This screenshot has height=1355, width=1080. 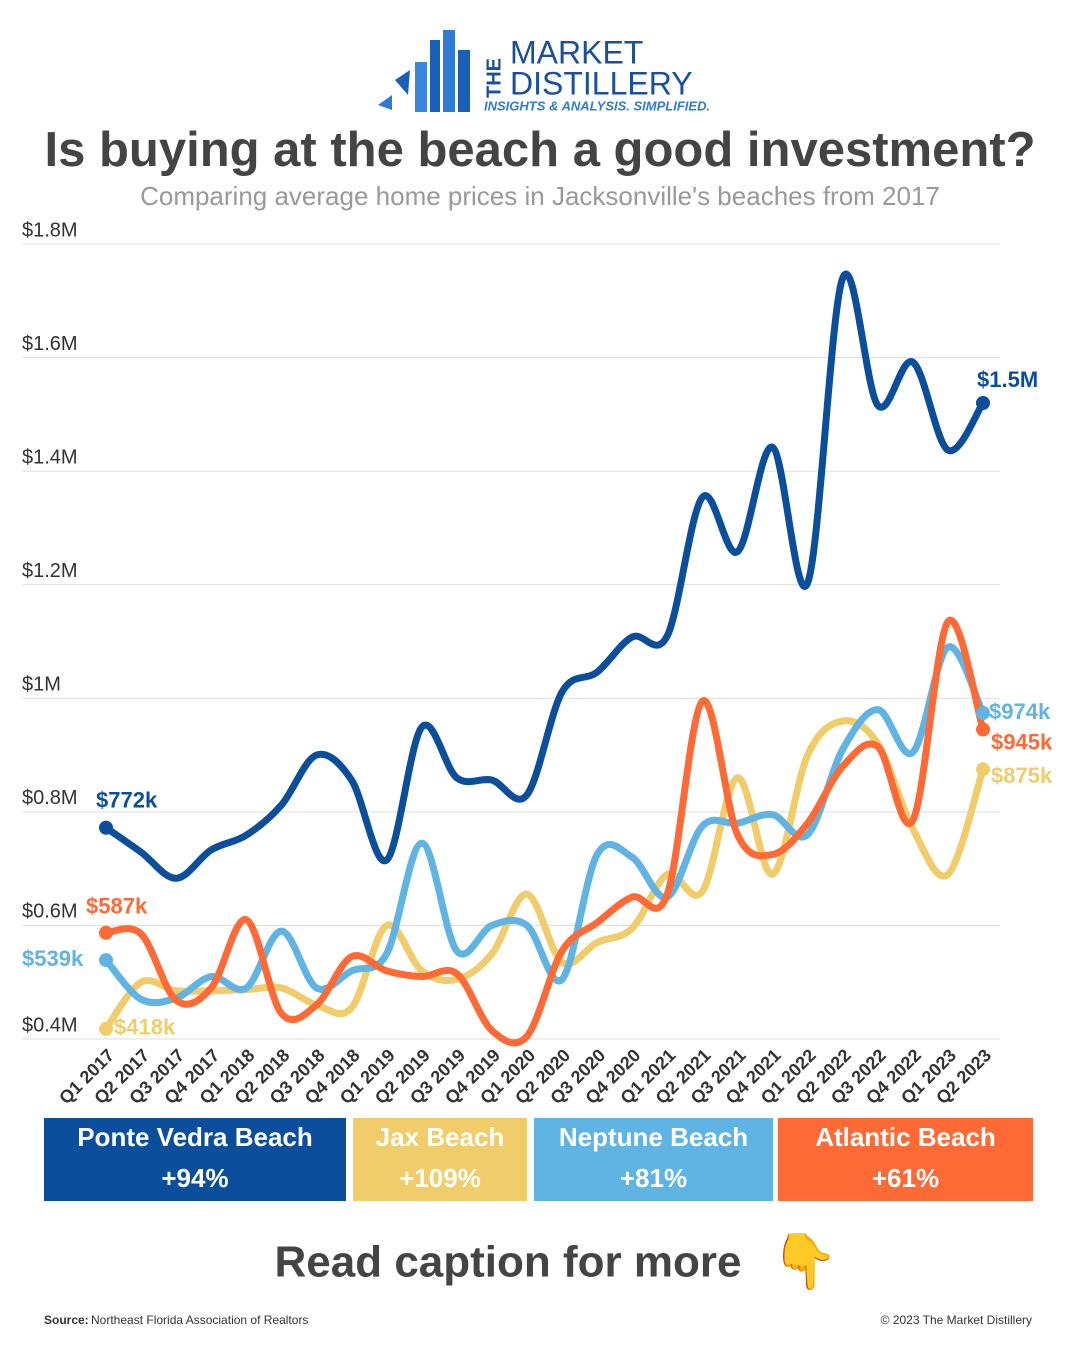 I want to click on value-label: $945k, so click(x=1022, y=741).